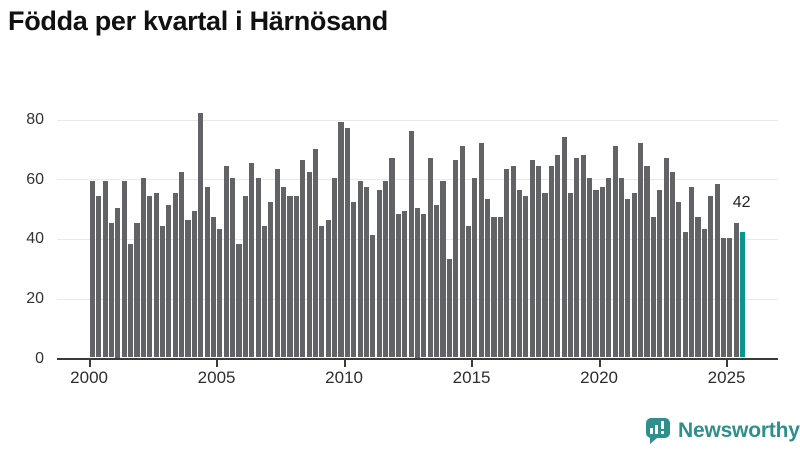  Describe the element at coordinates (354, 280) in the screenshot. I see `bar-2010-q2` at that location.